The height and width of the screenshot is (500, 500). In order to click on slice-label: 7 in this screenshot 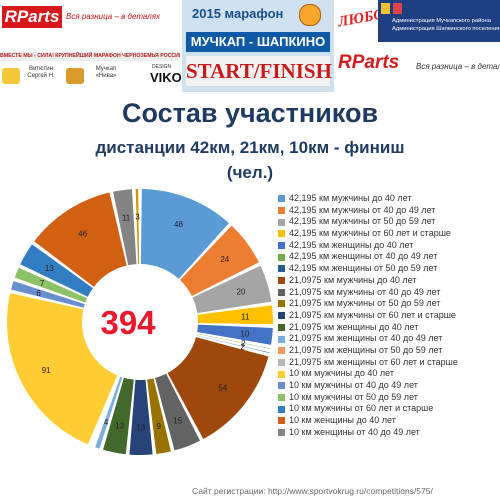, I will do `click(42, 283)`.